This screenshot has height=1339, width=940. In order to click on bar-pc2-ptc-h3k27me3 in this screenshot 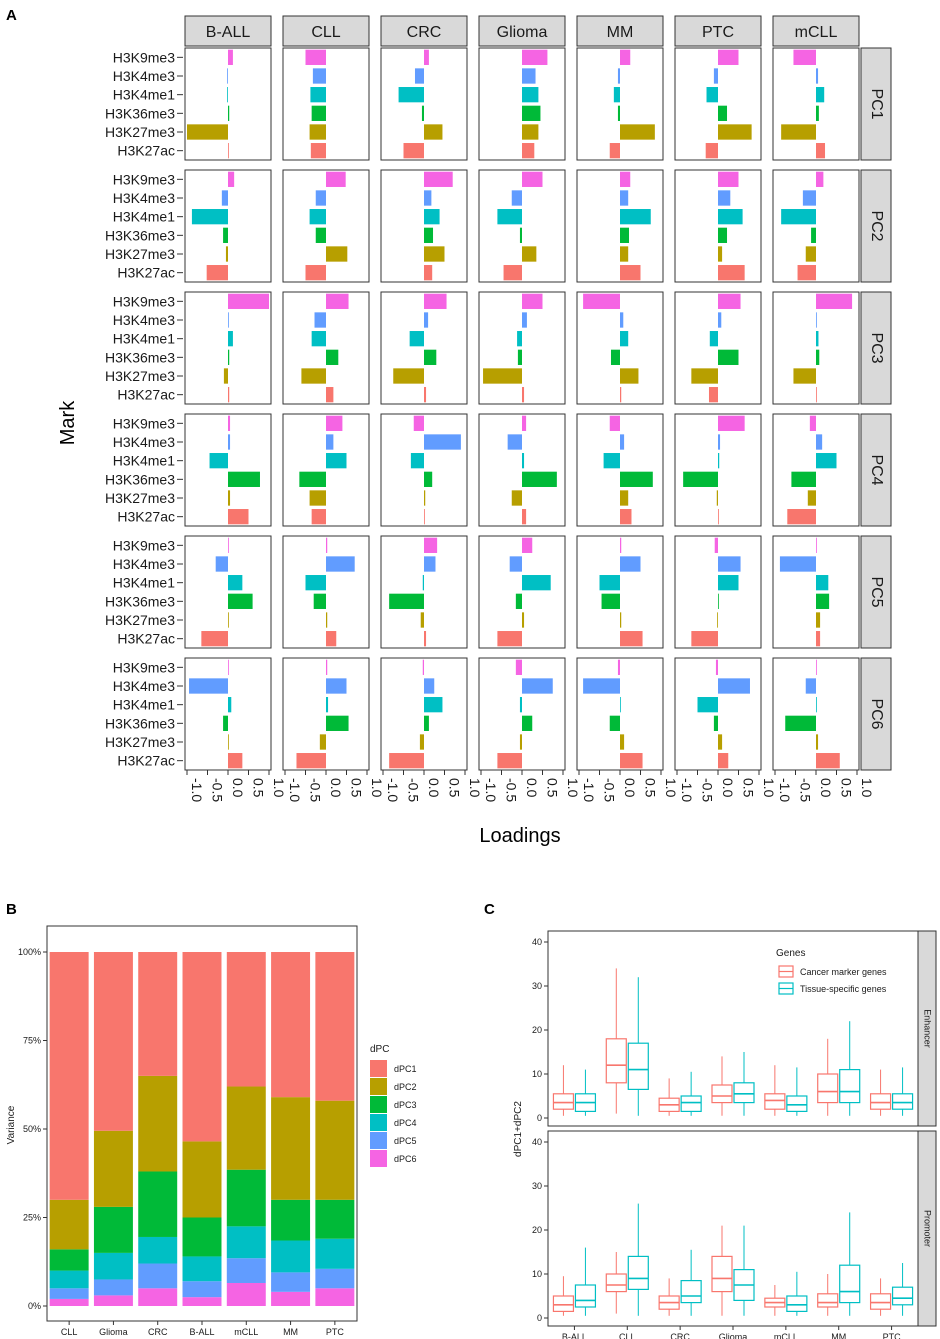, I will do `click(720, 254)`.